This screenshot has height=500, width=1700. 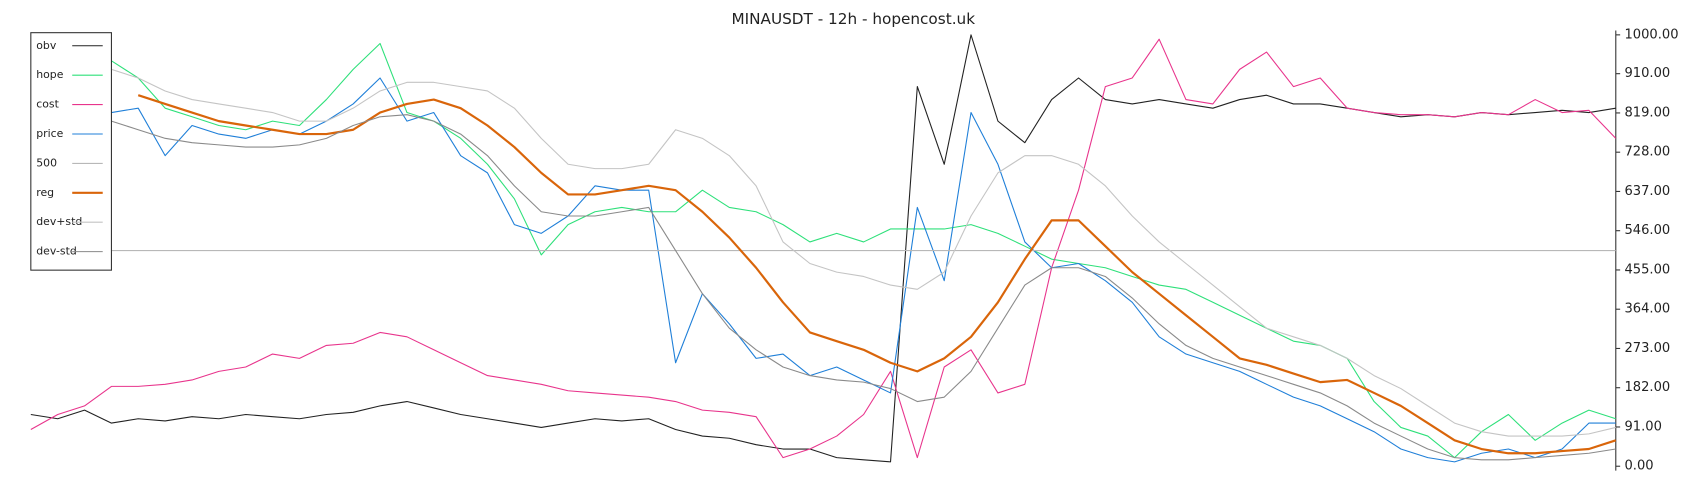 I want to click on legend-label: dev-std, so click(x=56, y=251).